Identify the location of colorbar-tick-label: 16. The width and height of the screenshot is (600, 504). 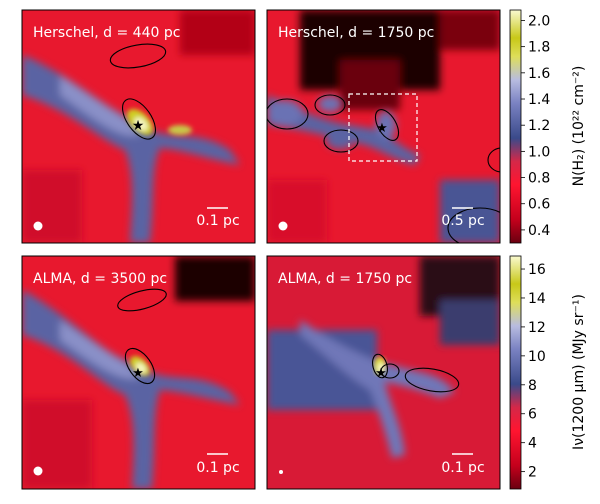
(537, 270).